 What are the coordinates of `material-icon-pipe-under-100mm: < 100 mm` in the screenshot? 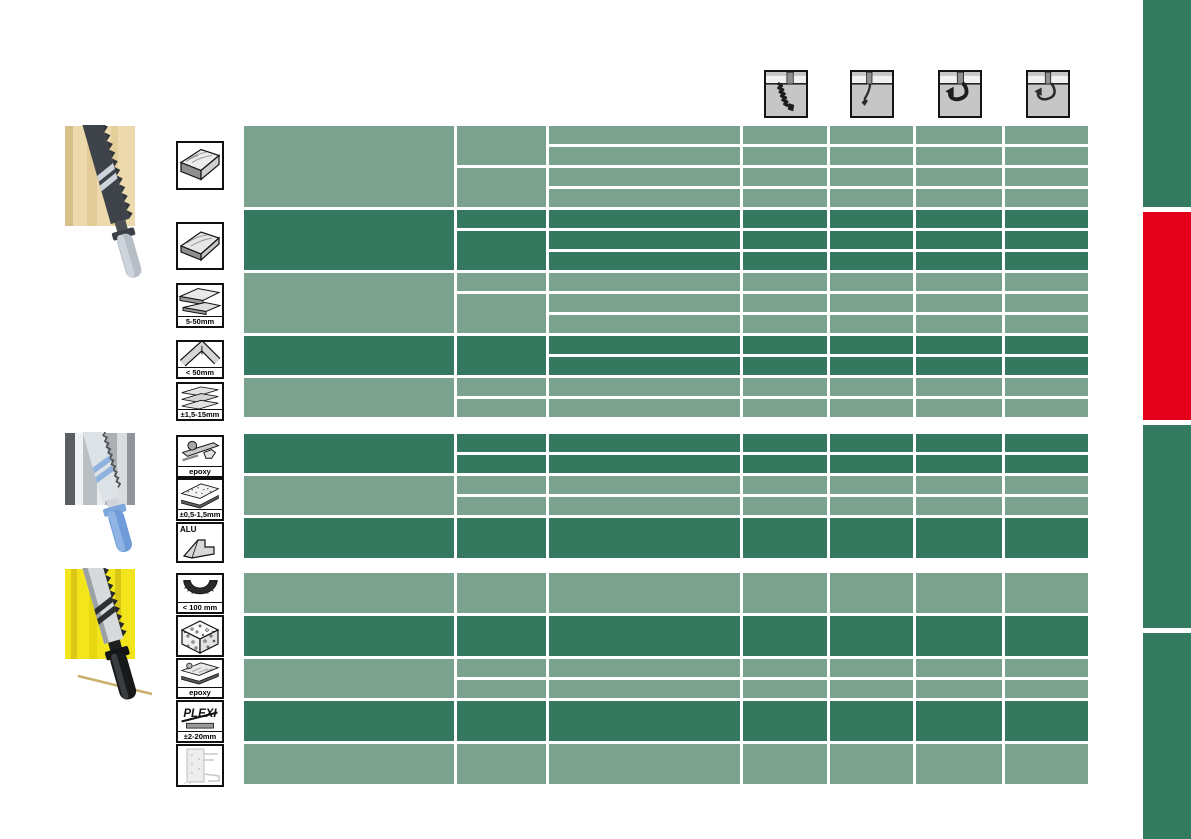 It's located at (200, 593).